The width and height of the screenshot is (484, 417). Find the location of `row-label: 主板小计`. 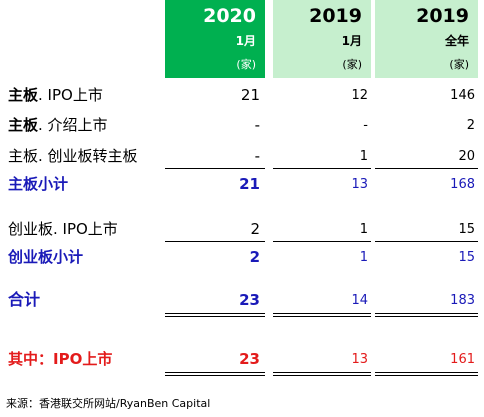

row-label: 主板小计 is located at coordinates (38, 184).